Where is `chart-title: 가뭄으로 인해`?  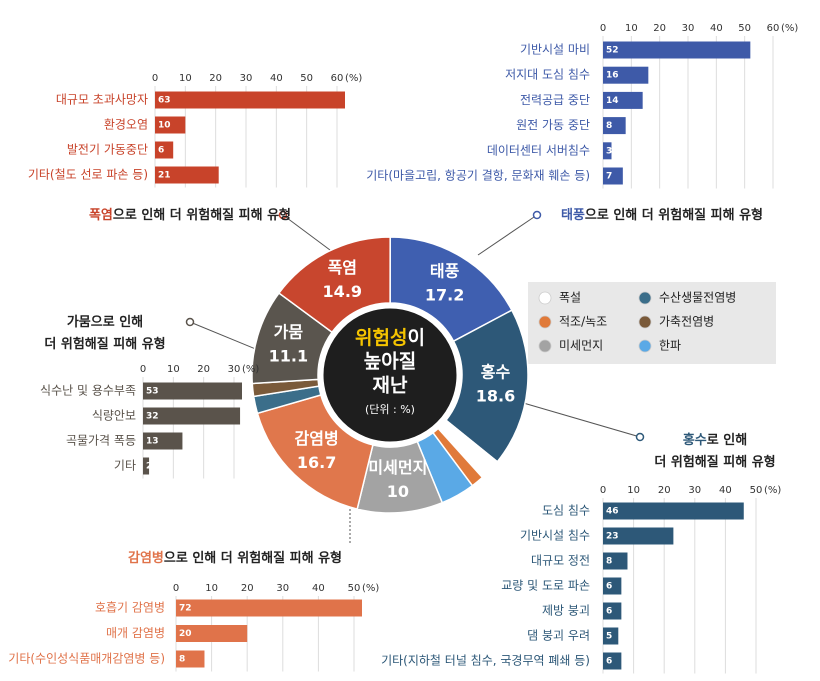 chart-title: 가뭄으로 인해 is located at coordinates (105, 322).